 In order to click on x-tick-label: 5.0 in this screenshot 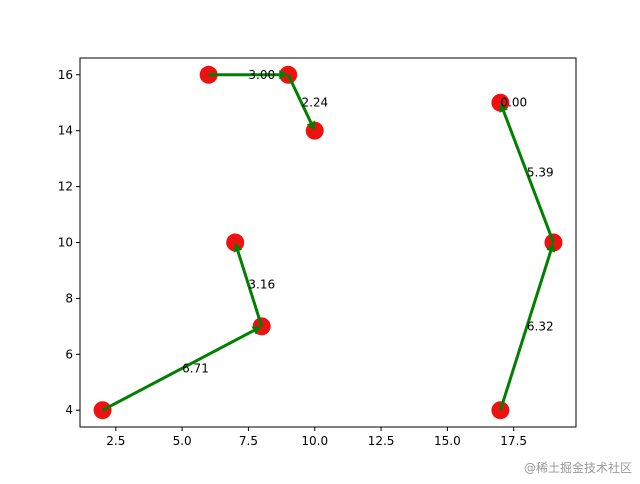, I will do `click(182, 441)`.